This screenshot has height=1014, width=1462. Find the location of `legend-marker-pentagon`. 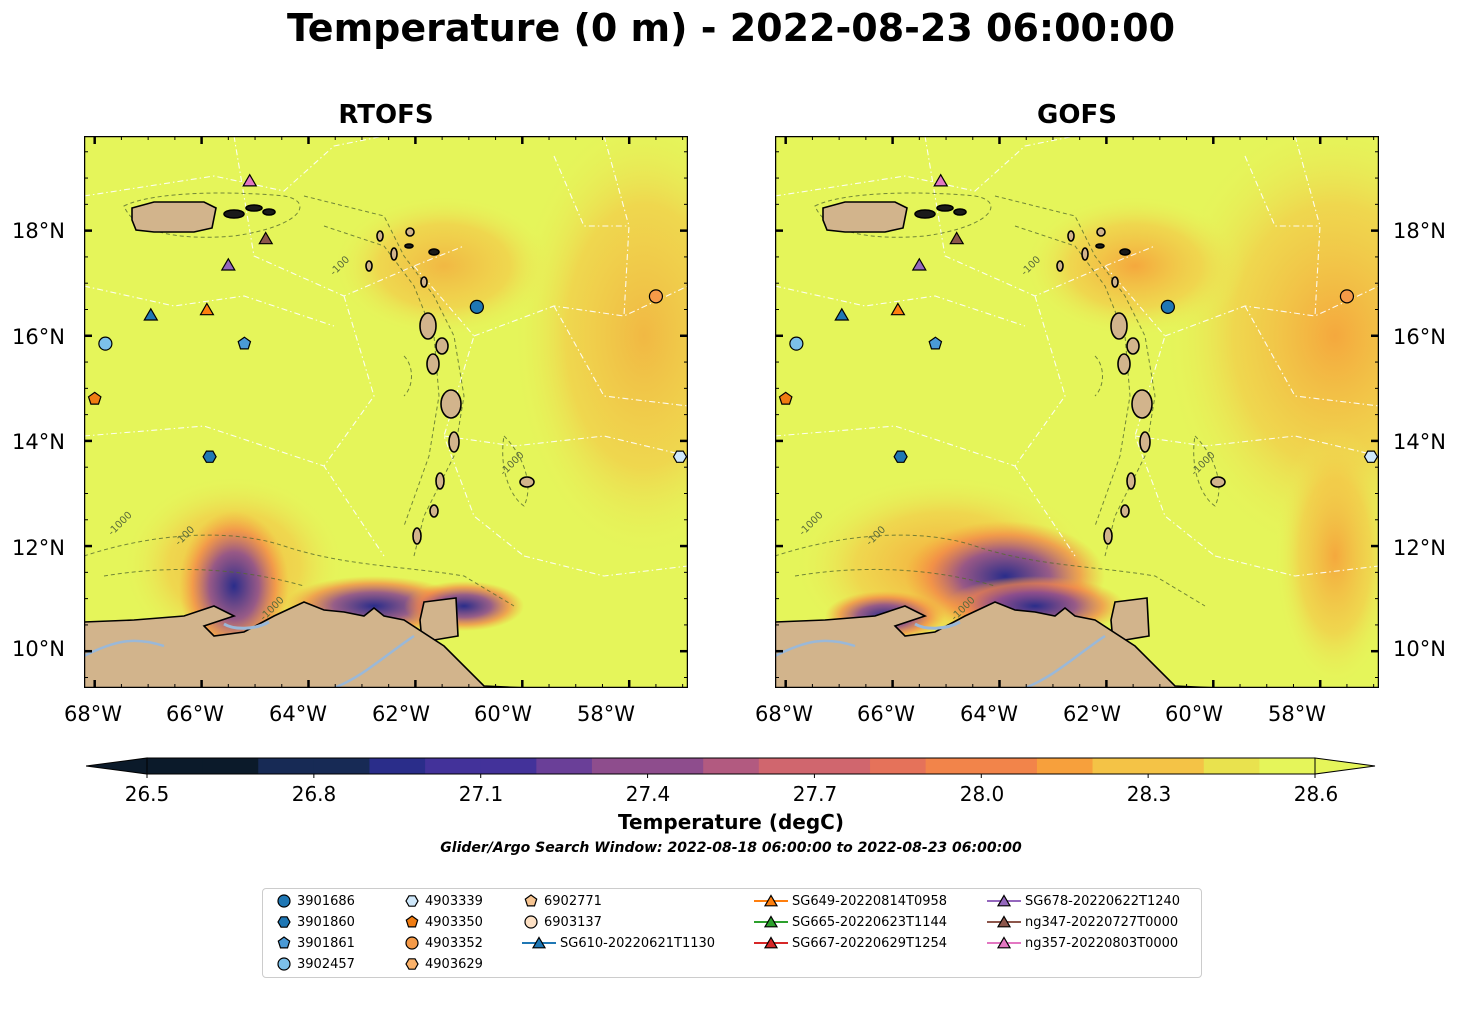

legend-marker-pentagon is located at coordinates (284, 942).